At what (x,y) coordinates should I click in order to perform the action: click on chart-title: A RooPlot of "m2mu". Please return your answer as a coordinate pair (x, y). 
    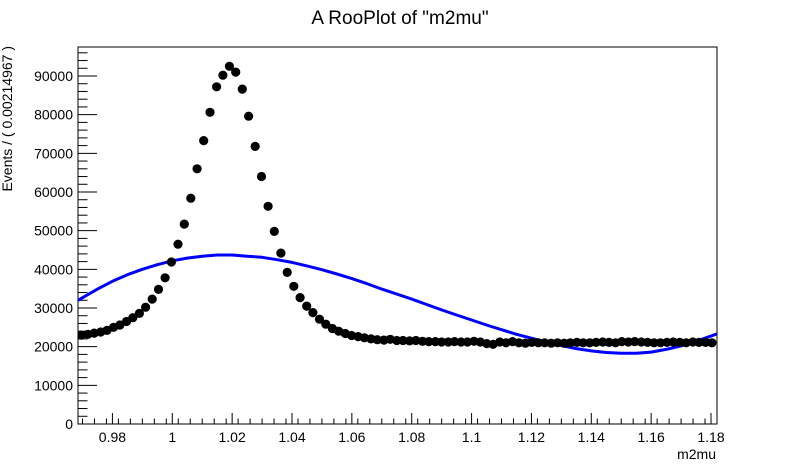
    Looking at the image, I should click on (399, 18).